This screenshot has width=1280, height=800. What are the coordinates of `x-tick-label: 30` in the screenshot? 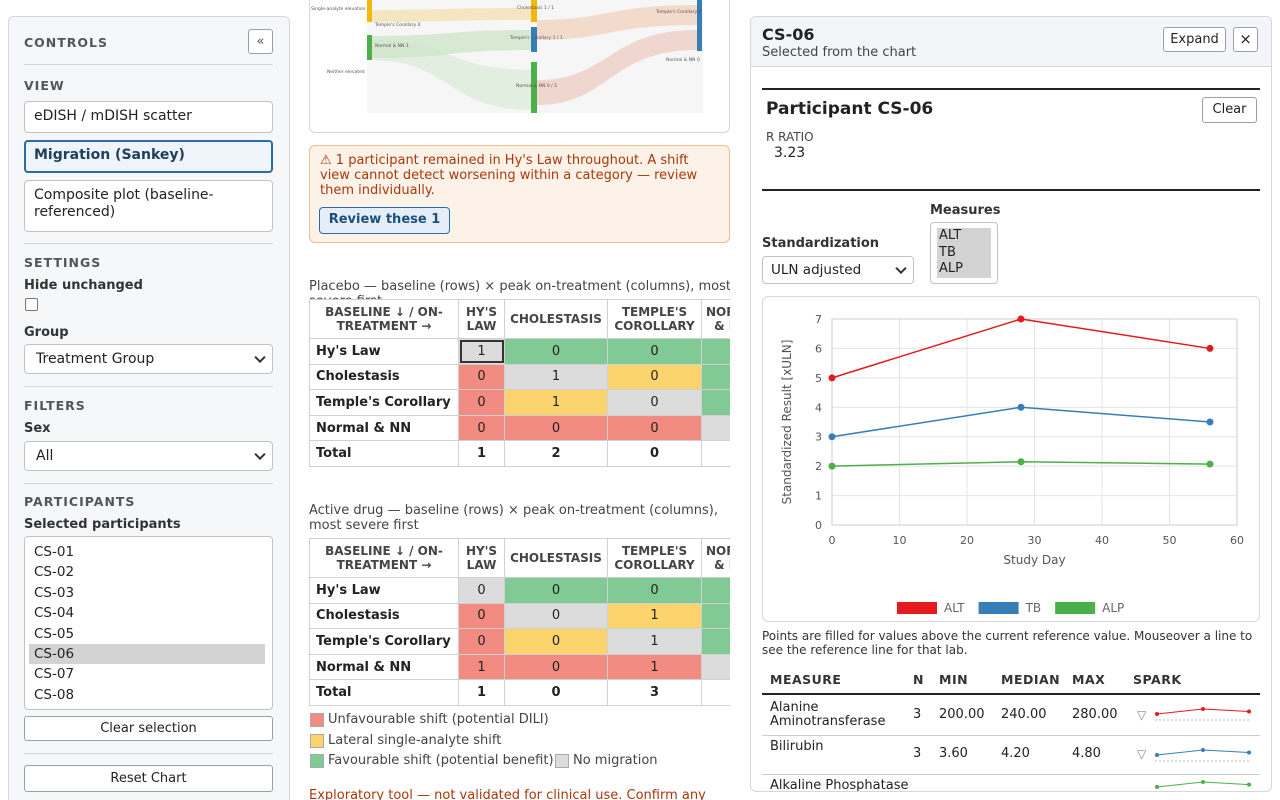 It's located at (1035, 540).